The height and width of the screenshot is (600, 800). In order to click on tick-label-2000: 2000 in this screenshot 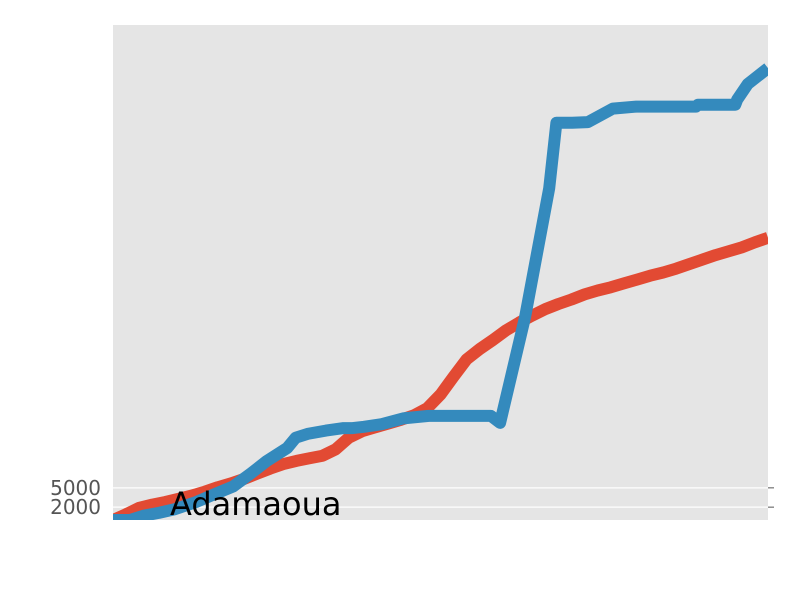, I will do `click(75, 507)`.